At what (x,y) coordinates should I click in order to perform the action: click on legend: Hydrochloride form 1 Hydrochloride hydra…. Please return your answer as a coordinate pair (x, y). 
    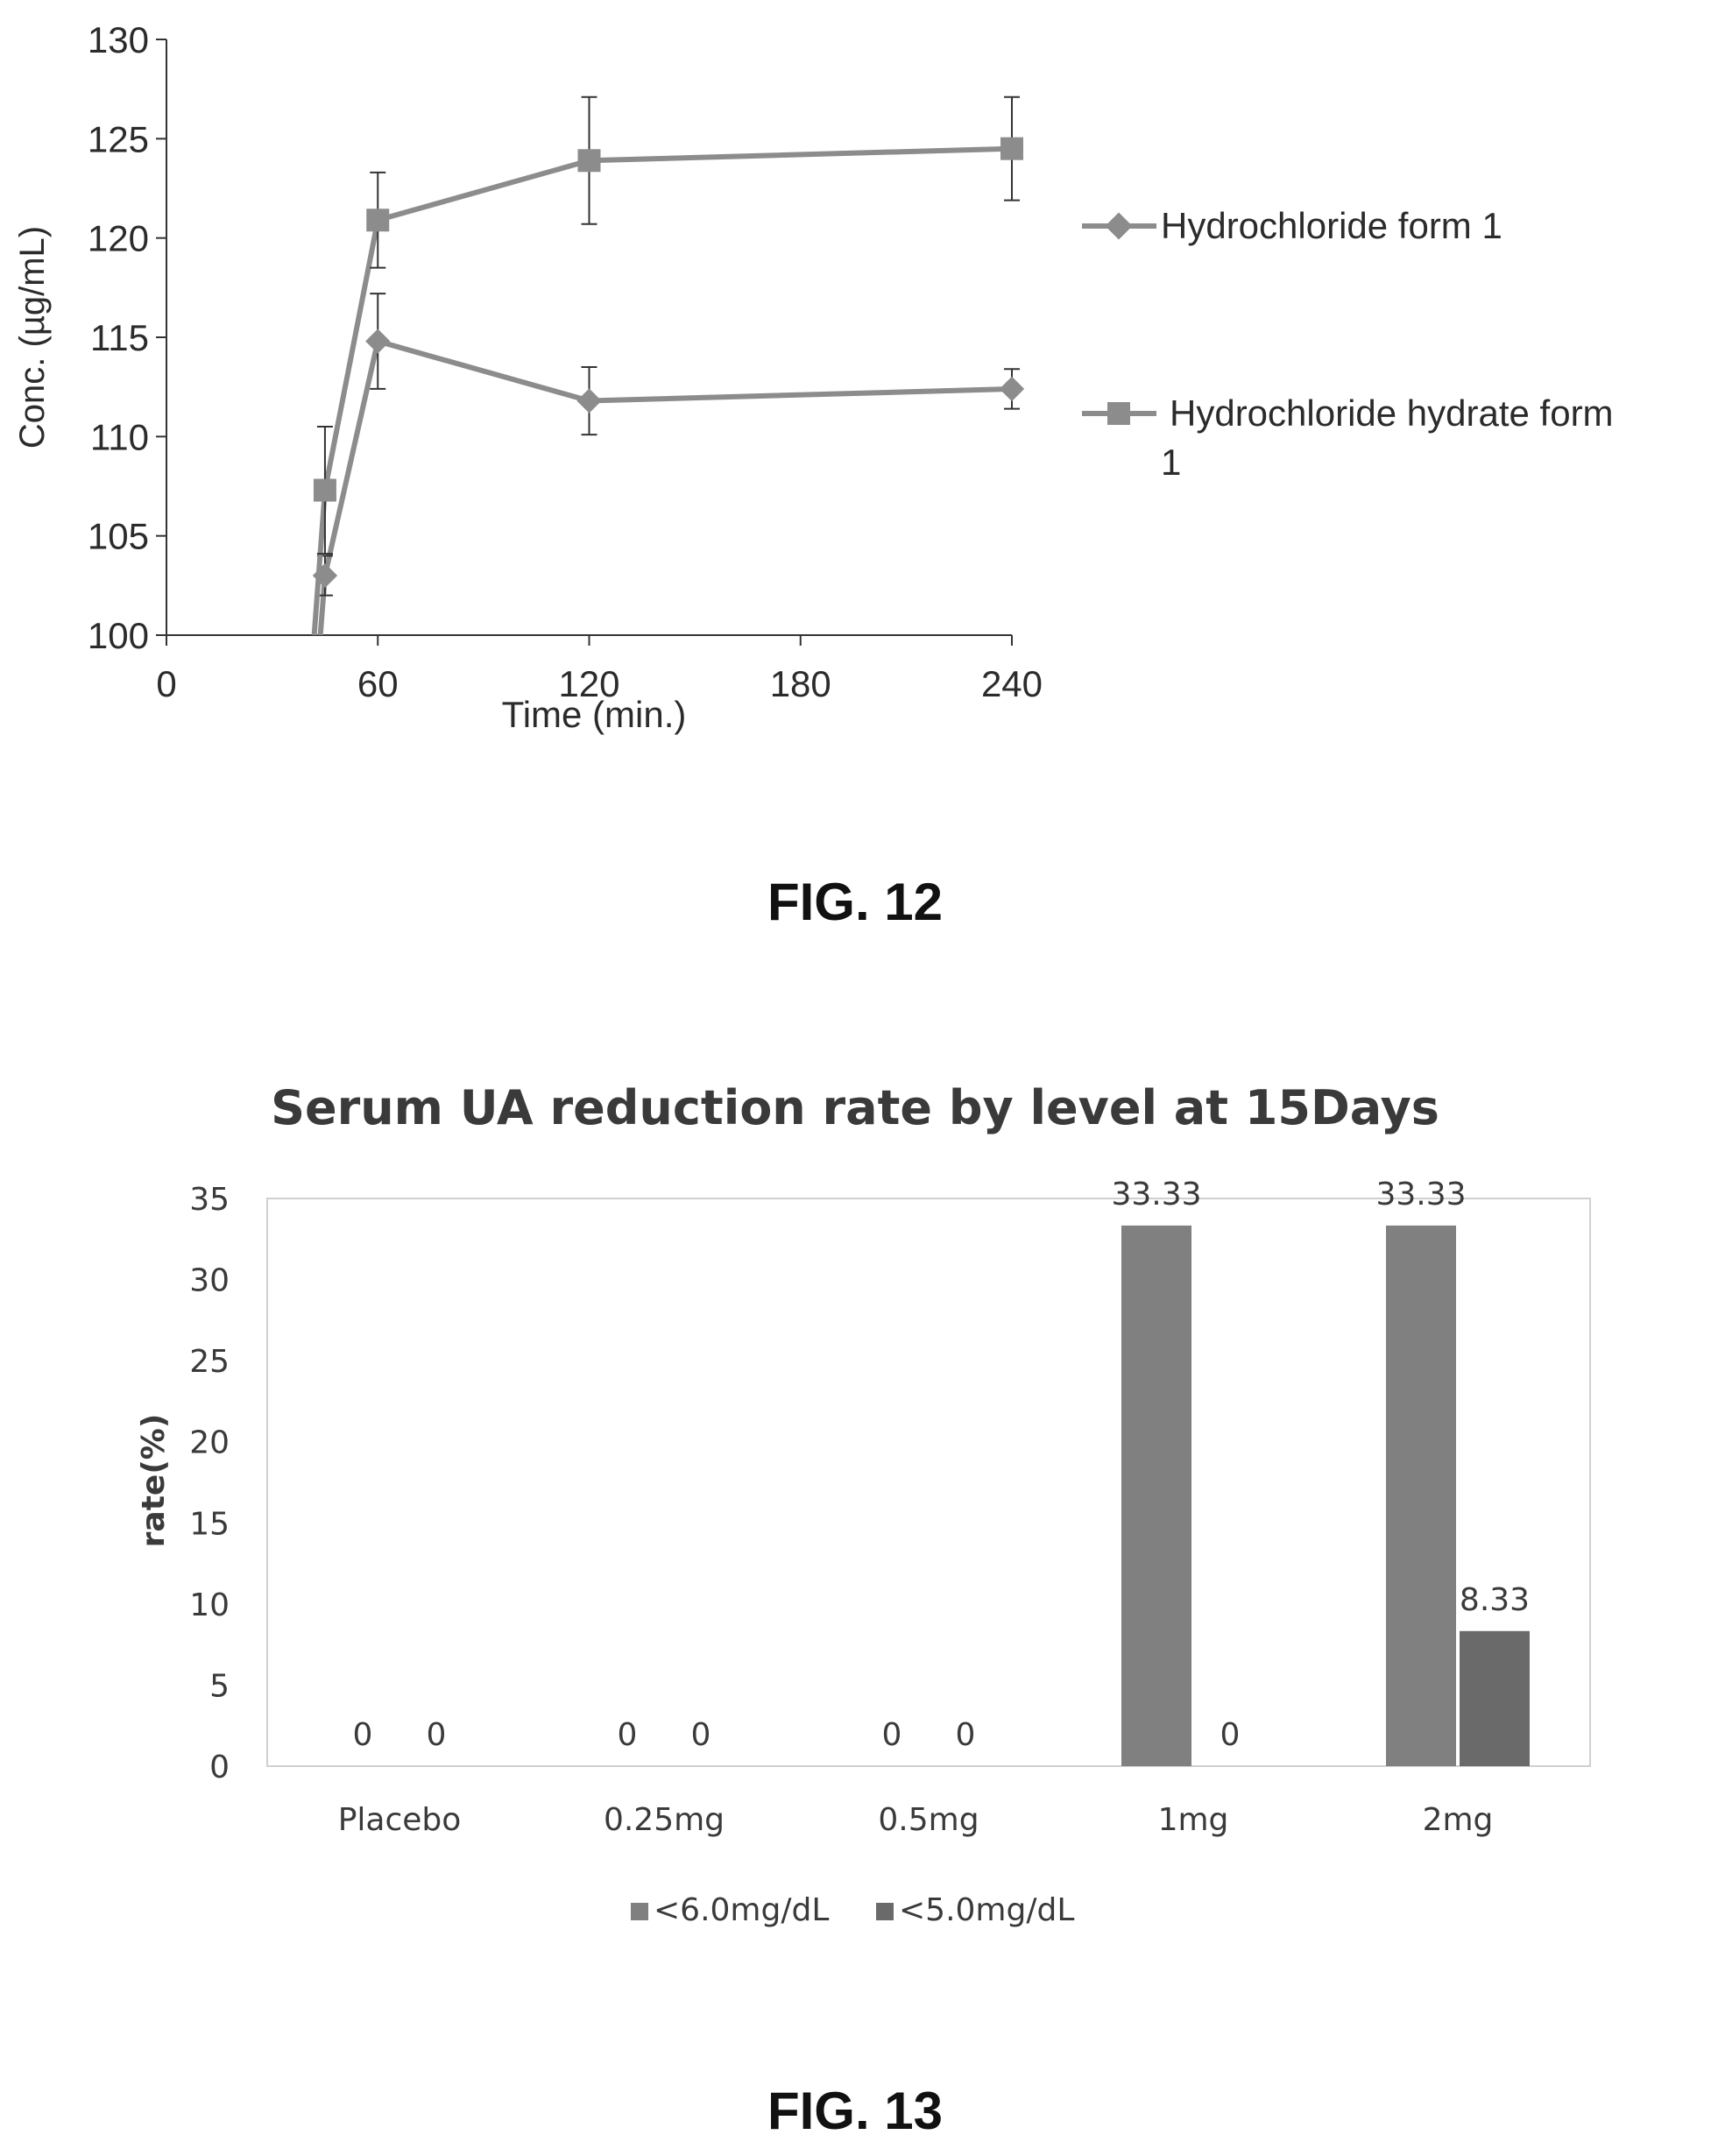
    Looking at the image, I should click on (1352, 344).